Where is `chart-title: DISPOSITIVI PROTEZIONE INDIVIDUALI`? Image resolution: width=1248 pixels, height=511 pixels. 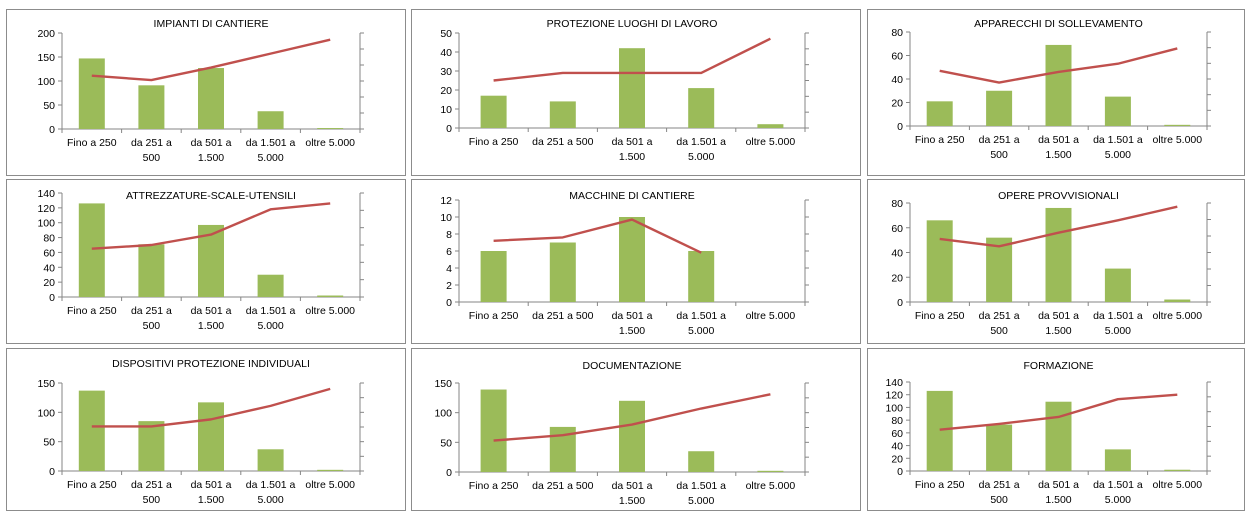
chart-title: DISPOSITIVI PROTEZIONE INDIVIDUALI is located at coordinates (211, 364).